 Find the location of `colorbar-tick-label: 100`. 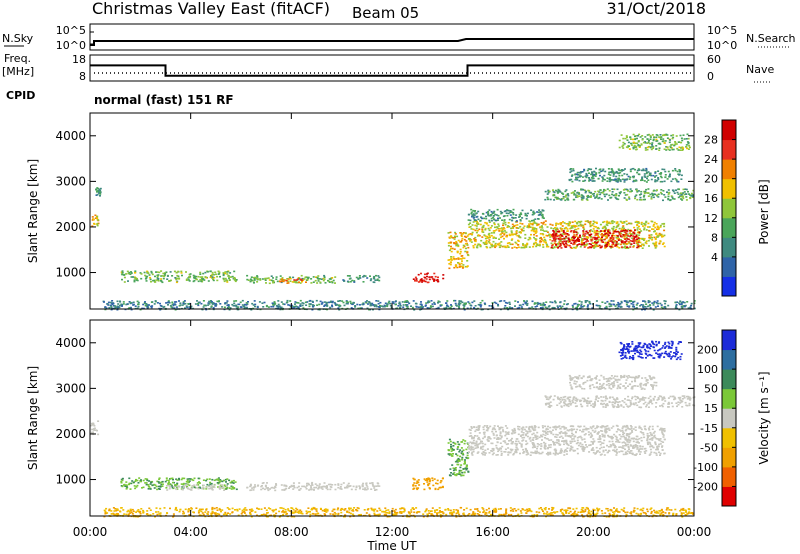

colorbar-tick-label: 100 is located at coordinates (707, 369).